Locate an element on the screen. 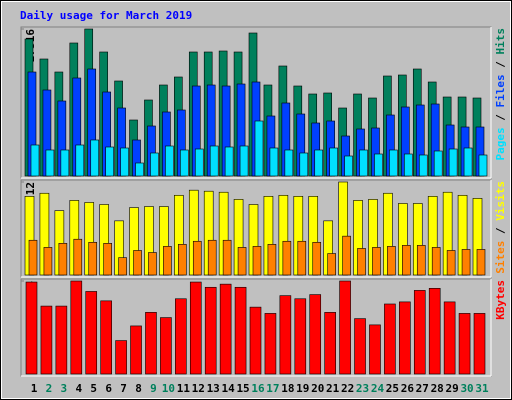 The height and width of the screenshot is (400, 512). x-tick-label: 1 is located at coordinates (34, 388).